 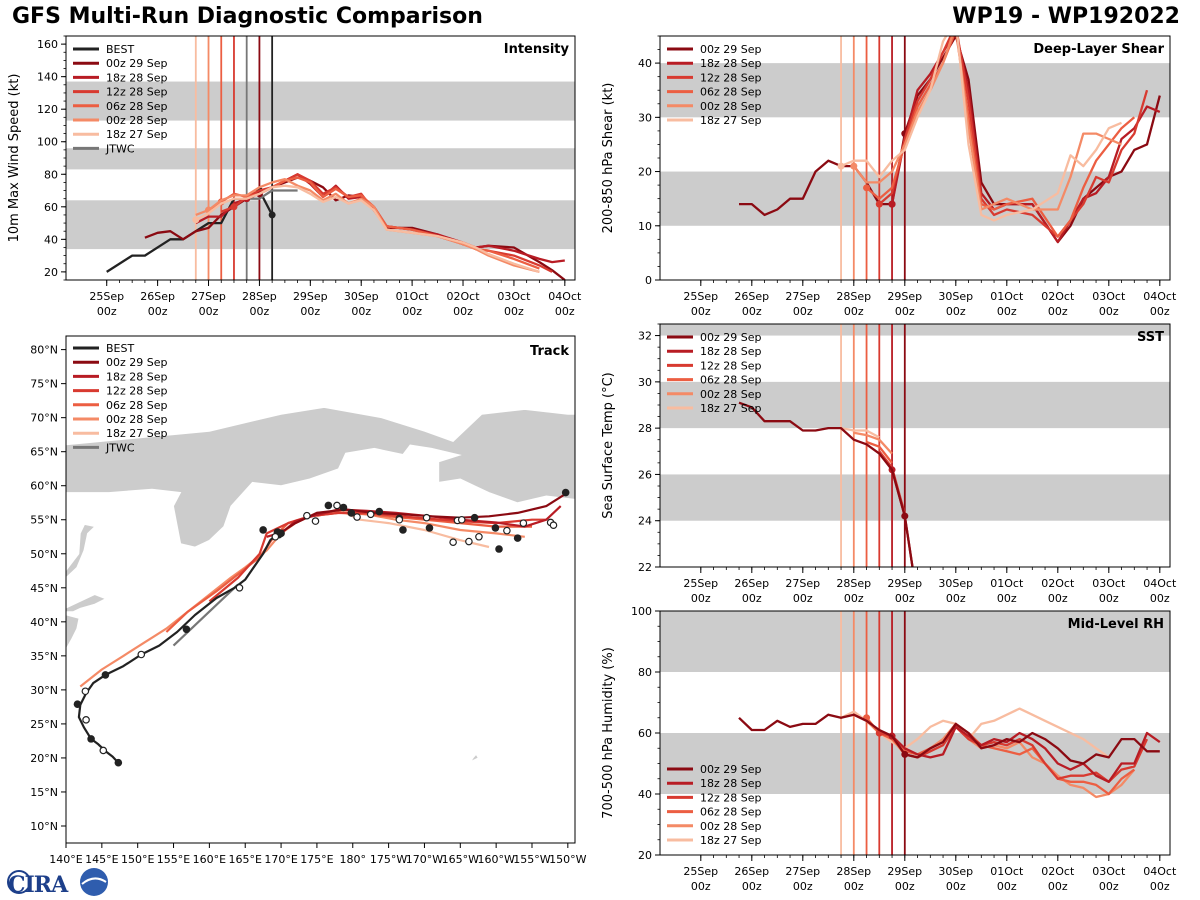 I want to click on sst-x-tick-label: 28Sep, so click(x=853, y=583).